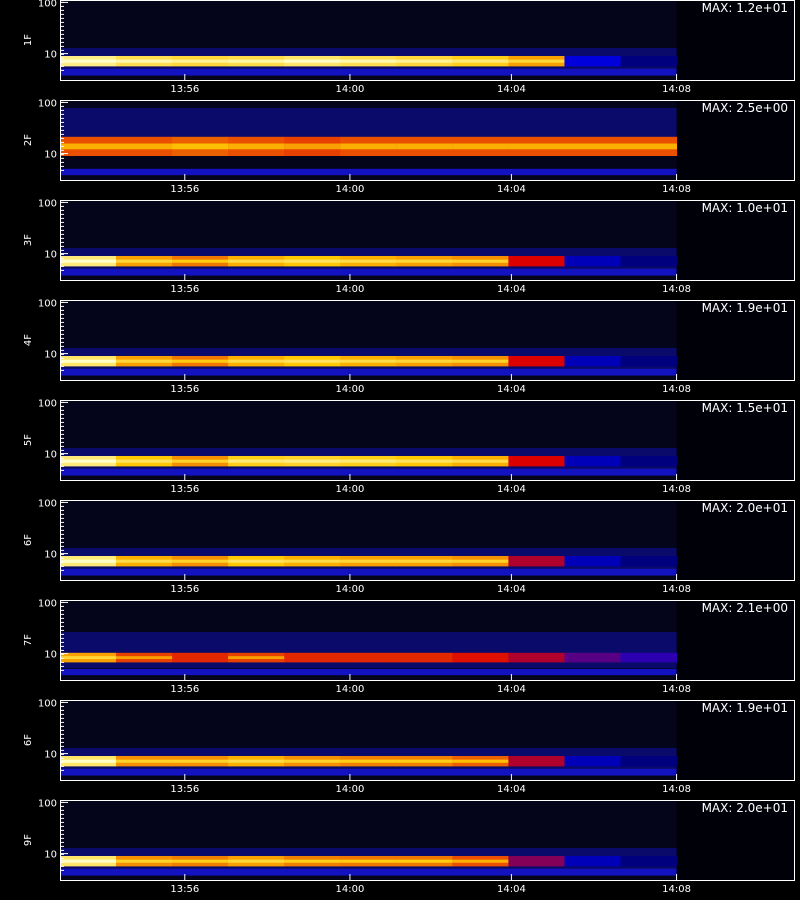 This screenshot has width=800, height=900. What do you see at coordinates (400, 50) in the screenshot?
I see `spectrogram-panel: 100 10 13:56 14:00 14:04 14:08 1F MAX: 1.2e+01` at bounding box center [400, 50].